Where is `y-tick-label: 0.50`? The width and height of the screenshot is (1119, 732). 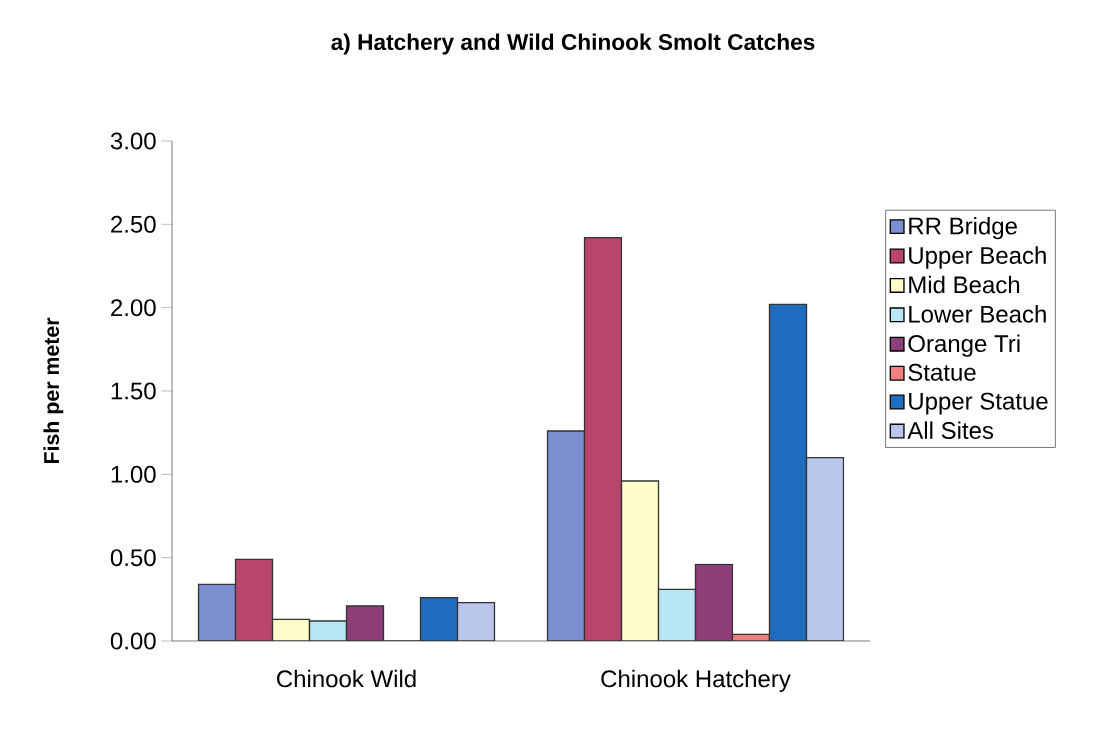 y-tick-label: 0.50 is located at coordinates (133, 558).